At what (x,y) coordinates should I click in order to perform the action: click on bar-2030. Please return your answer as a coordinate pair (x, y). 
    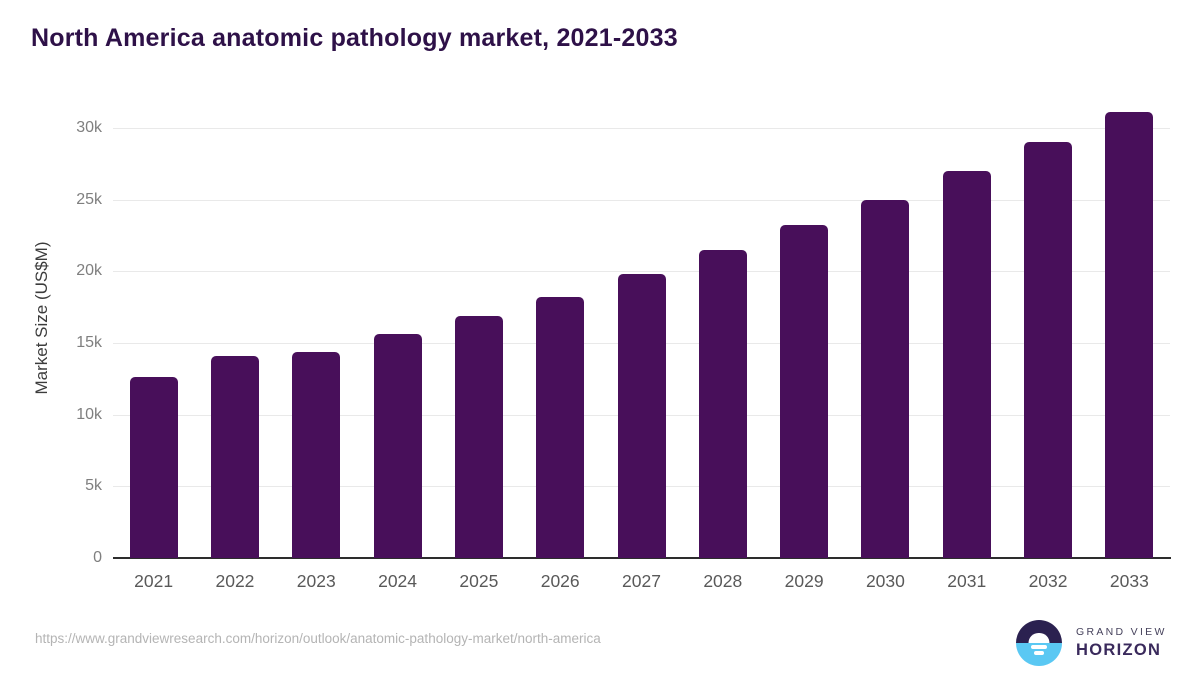
    Looking at the image, I should click on (885, 378).